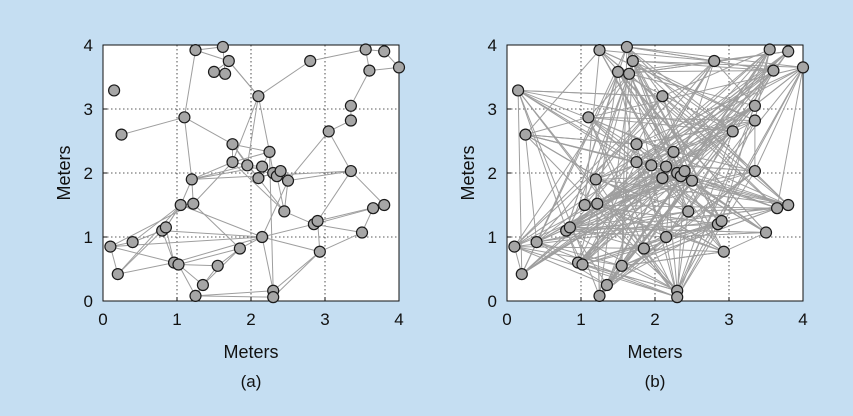 The height and width of the screenshot is (416, 853). Describe the element at coordinates (728, 319) in the screenshot. I see `x-tick-label: 3` at that location.